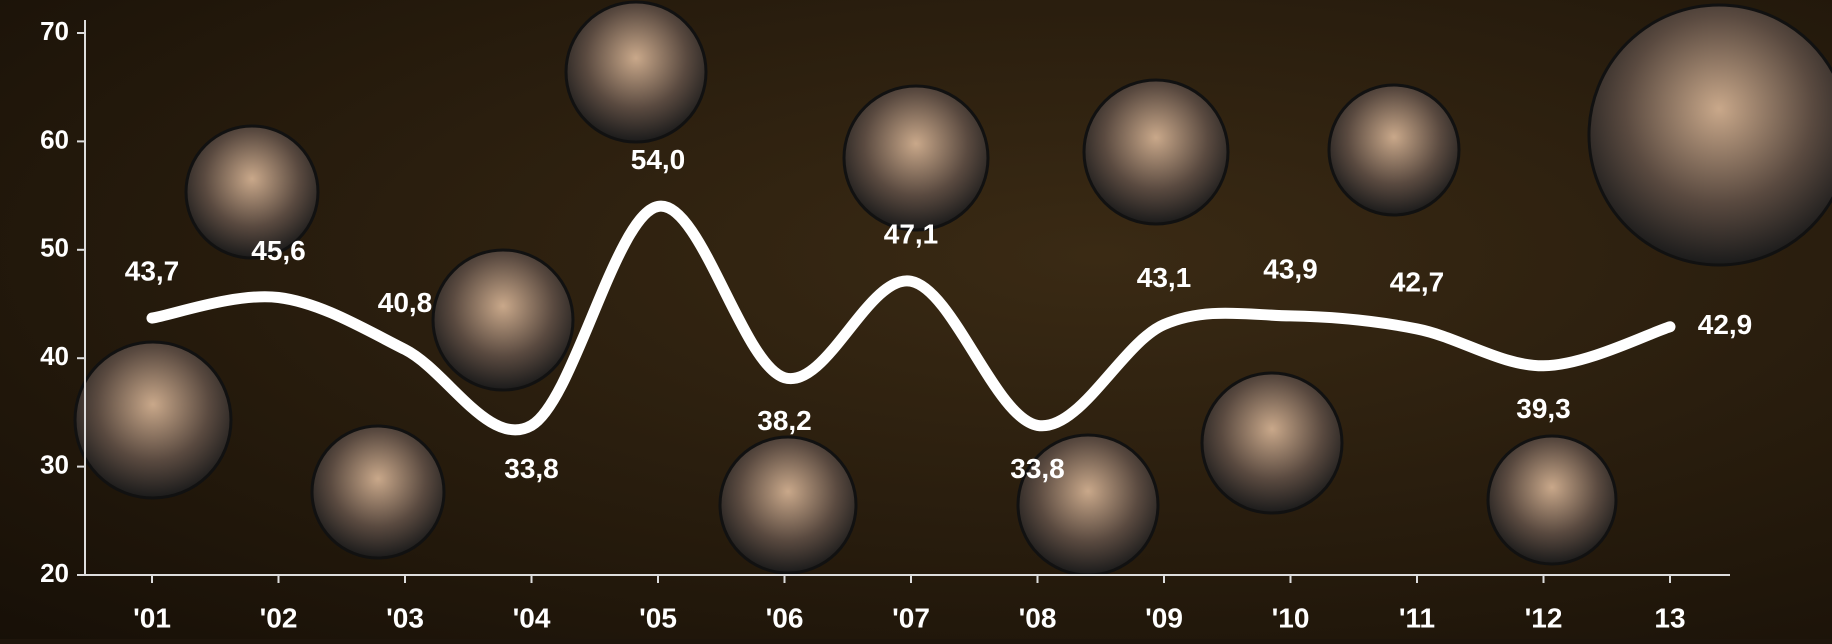 The image size is (1832, 644). Describe the element at coordinates (152, 270) in the screenshot. I see `data-label: 43,7` at that location.